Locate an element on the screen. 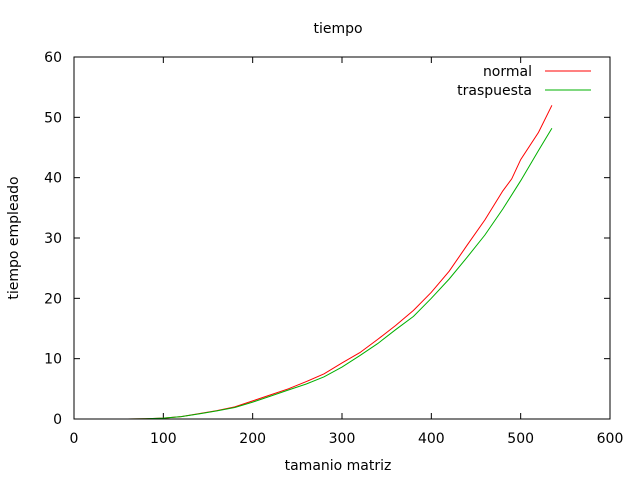  x-tick-label: 300 is located at coordinates (342, 439).